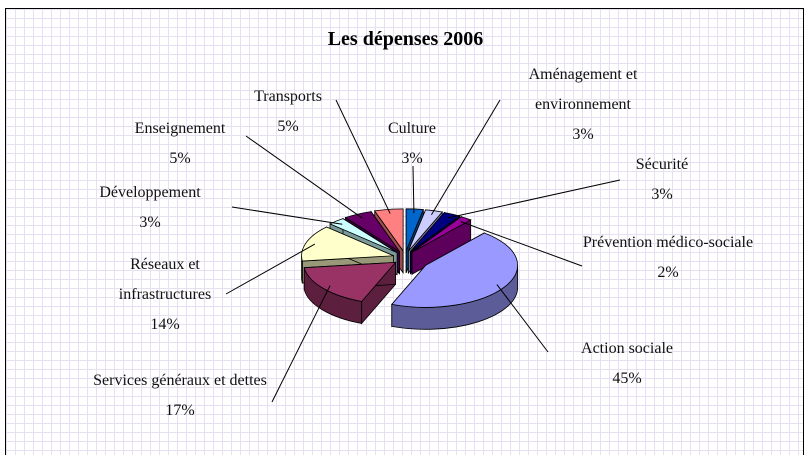  Describe the element at coordinates (165, 279) in the screenshot. I see `category-label: Réseaux et infrastructures` at that location.